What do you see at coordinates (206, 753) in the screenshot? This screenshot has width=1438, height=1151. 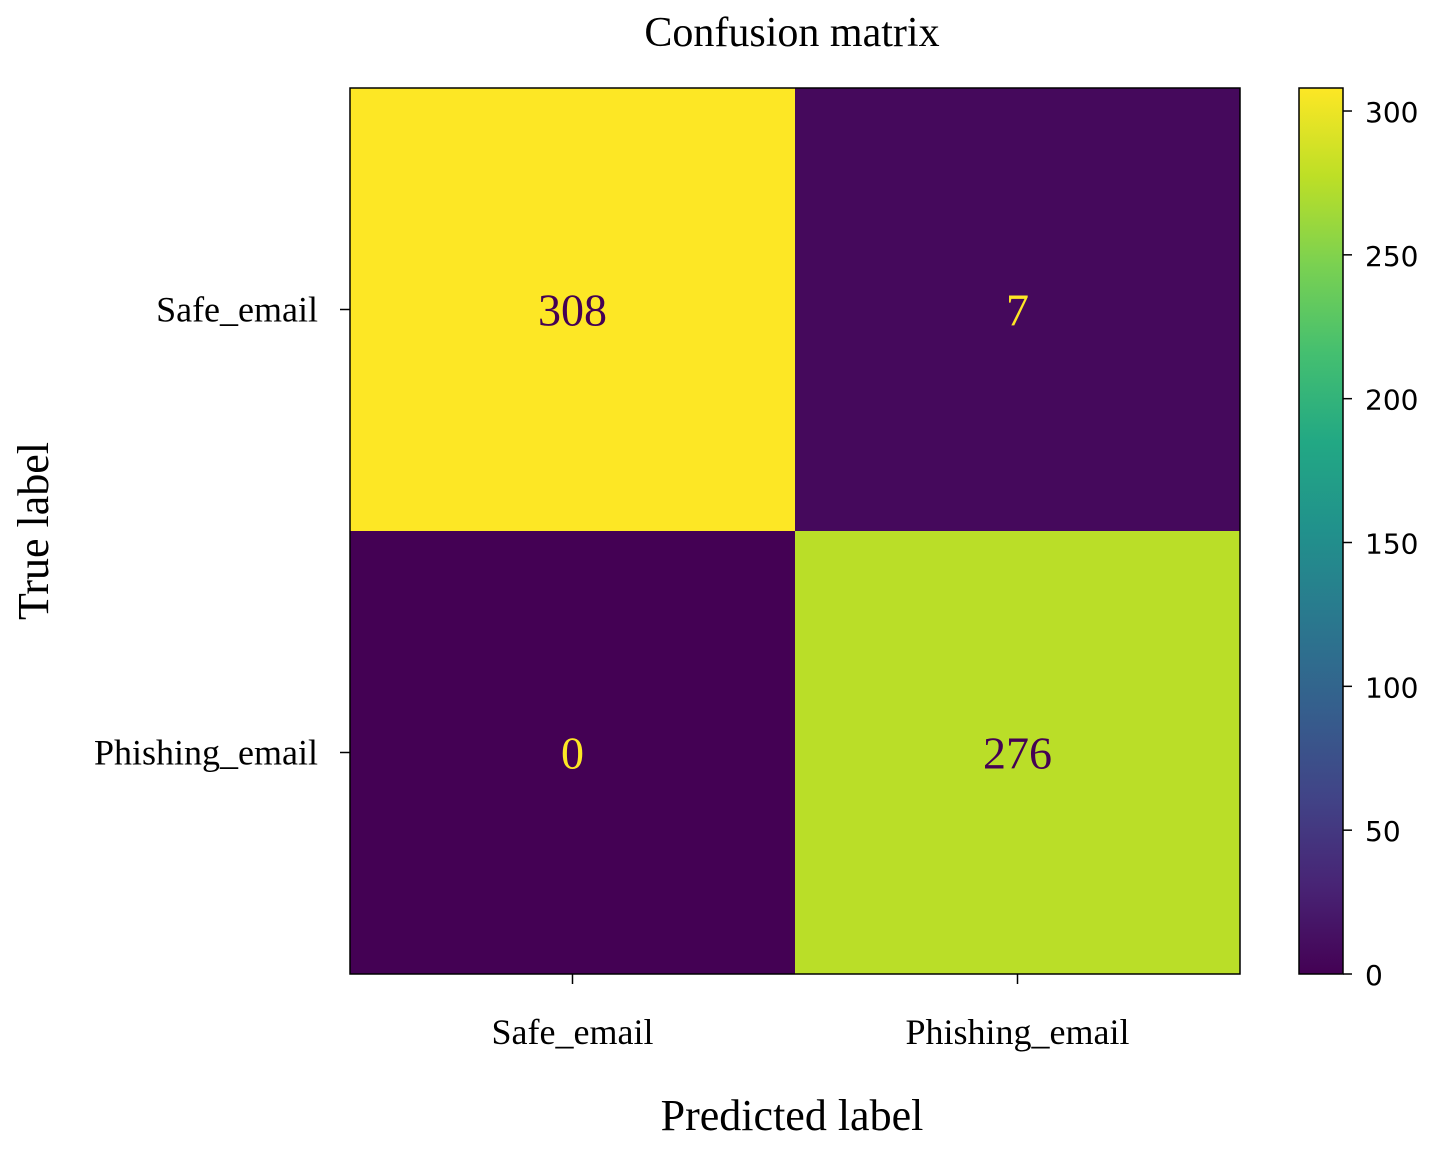 I see `y-tick-label: Phishing_email` at bounding box center [206, 753].